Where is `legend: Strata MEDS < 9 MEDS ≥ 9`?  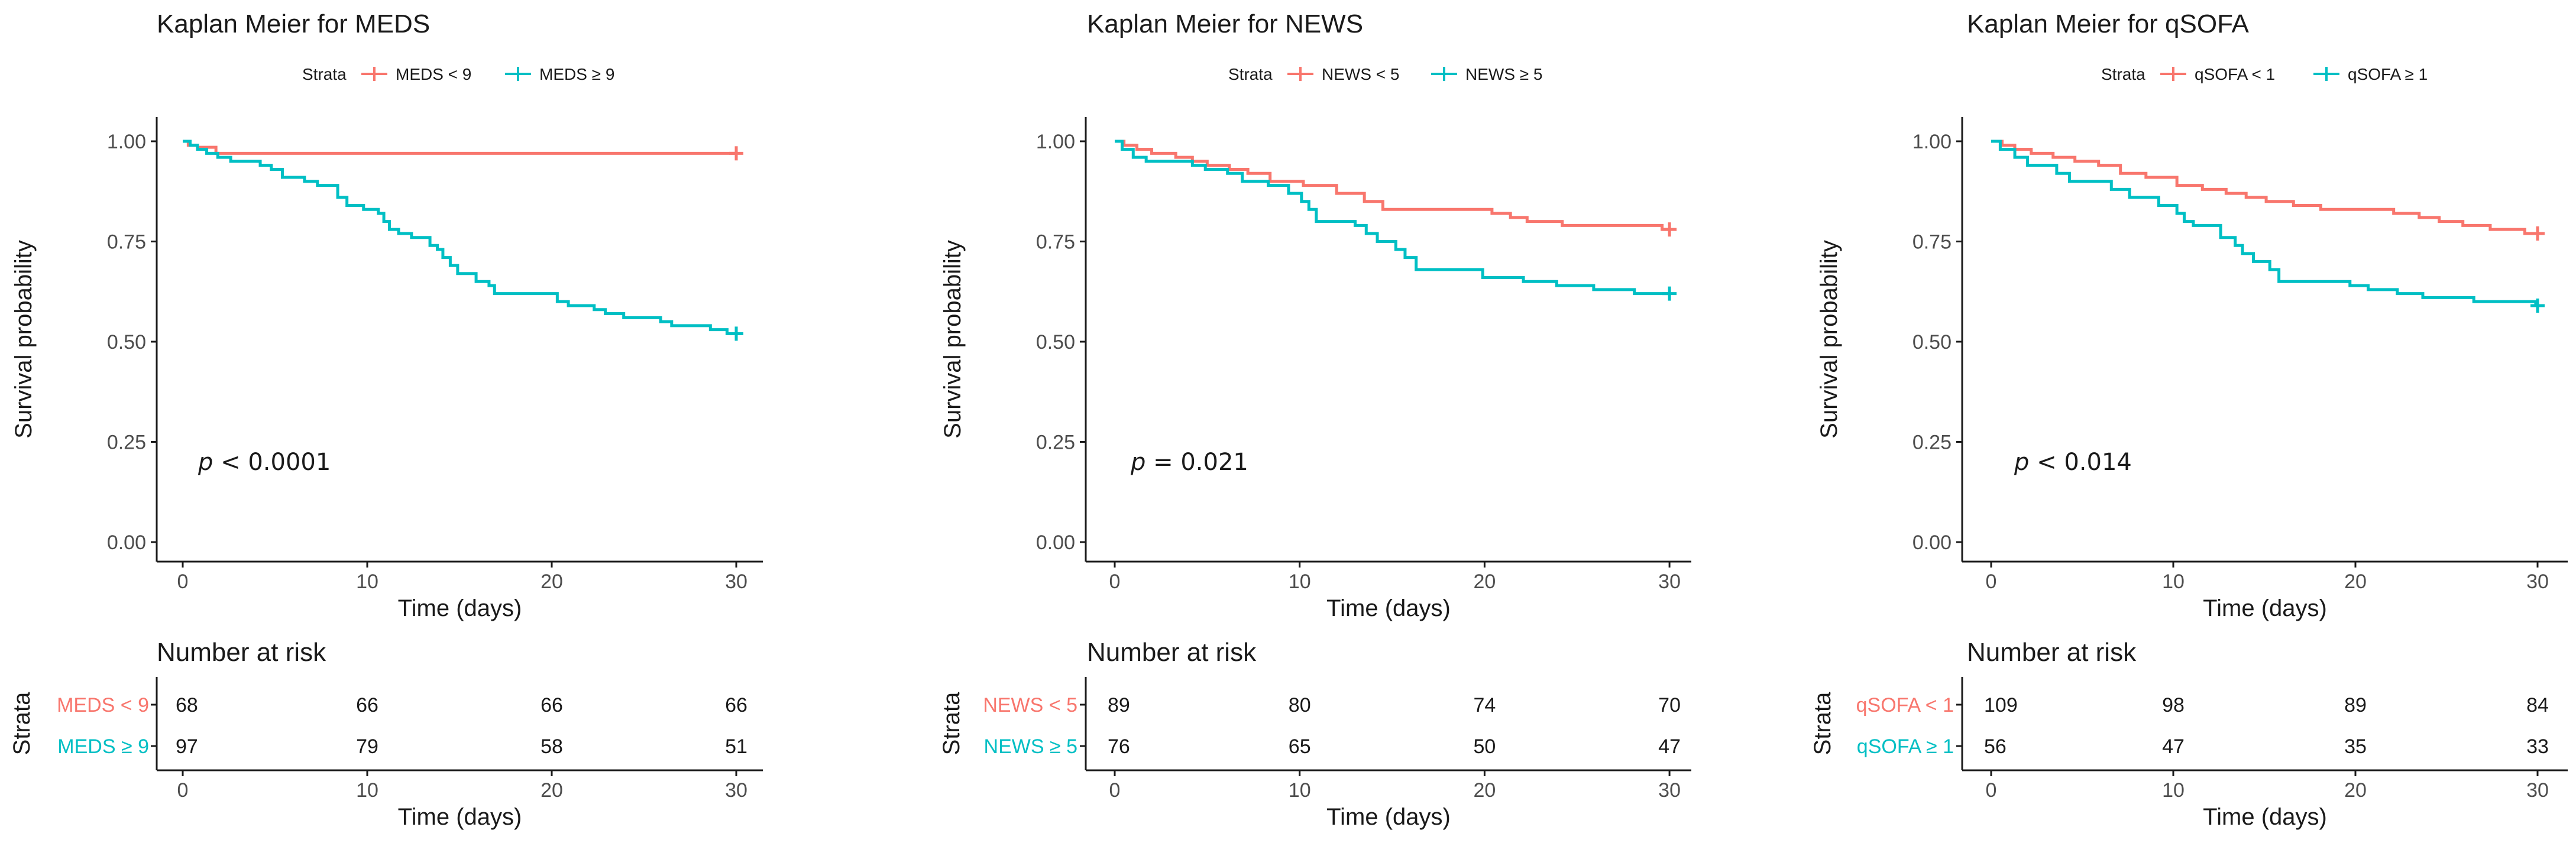
legend: Strata MEDS < 9 MEDS ≥ 9 is located at coordinates (458, 74).